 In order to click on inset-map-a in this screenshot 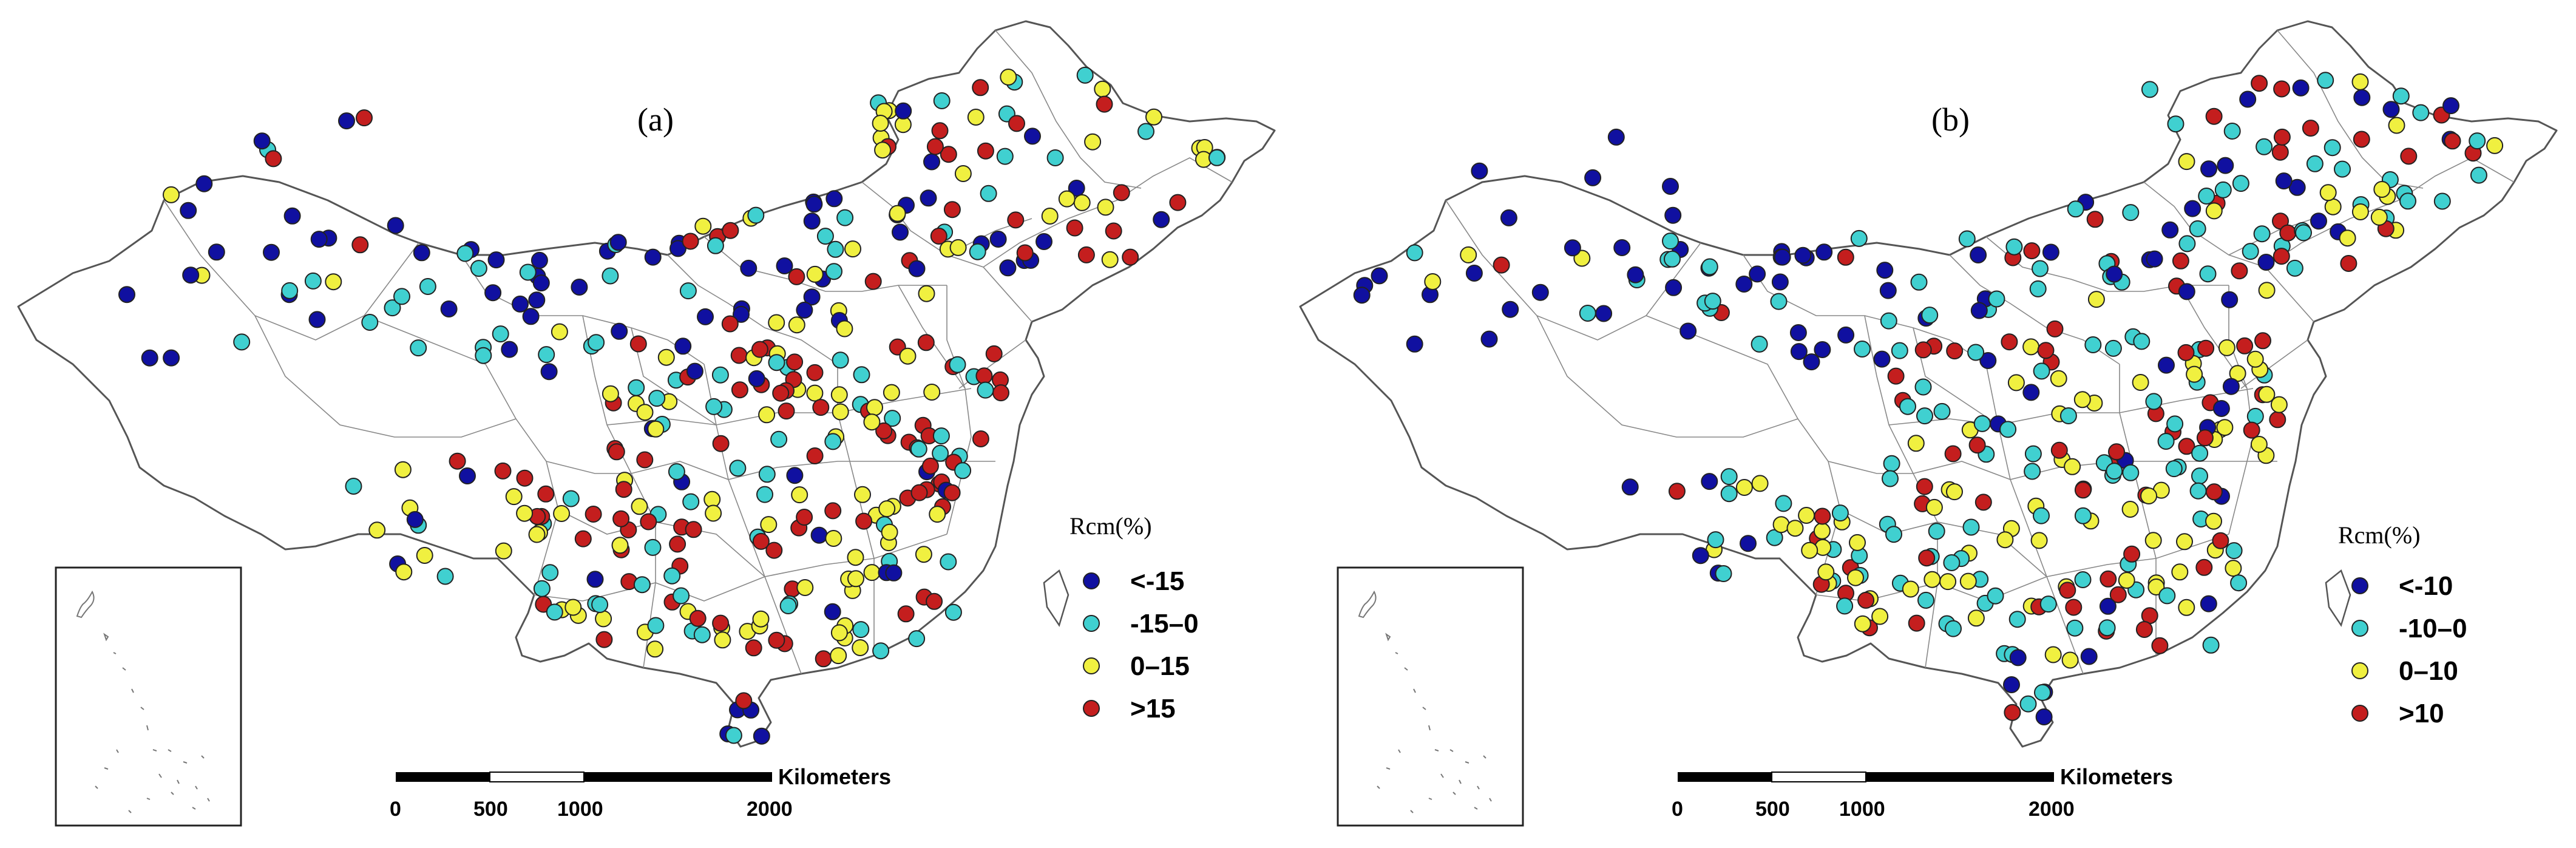, I will do `click(149, 696)`.